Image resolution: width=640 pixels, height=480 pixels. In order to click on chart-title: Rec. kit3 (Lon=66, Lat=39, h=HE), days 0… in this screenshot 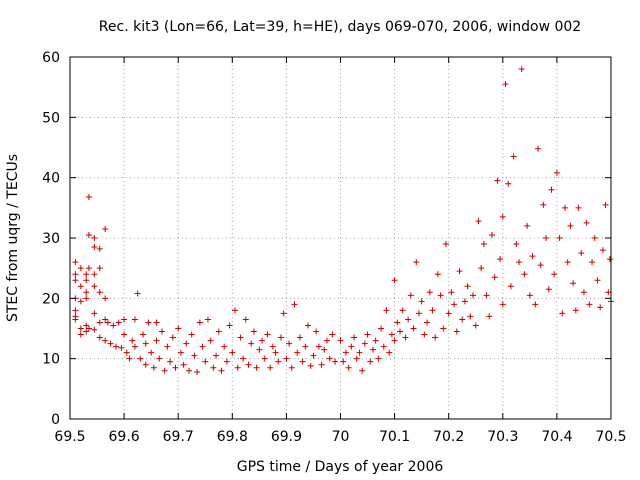, I will do `click(340, 27)`.